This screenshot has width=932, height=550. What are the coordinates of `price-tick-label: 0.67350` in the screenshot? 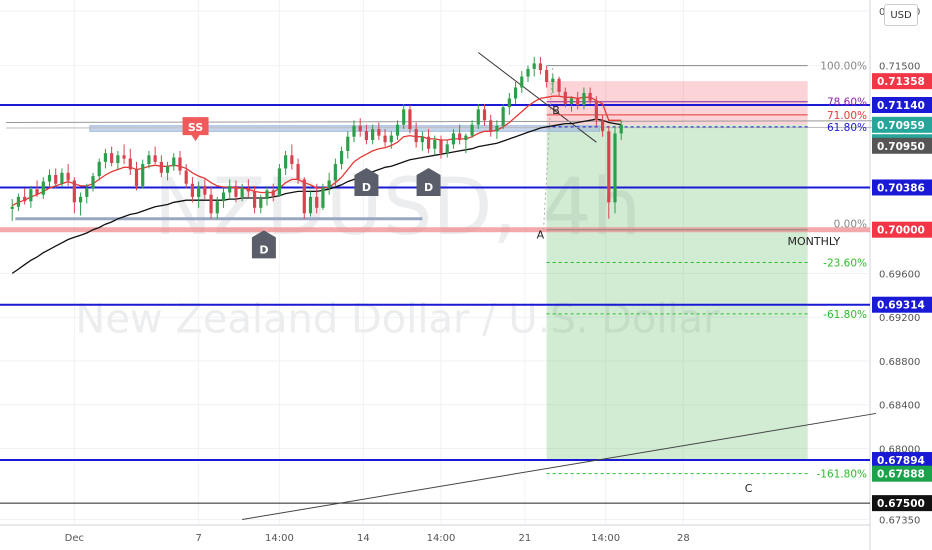 It's located at (899, 521).